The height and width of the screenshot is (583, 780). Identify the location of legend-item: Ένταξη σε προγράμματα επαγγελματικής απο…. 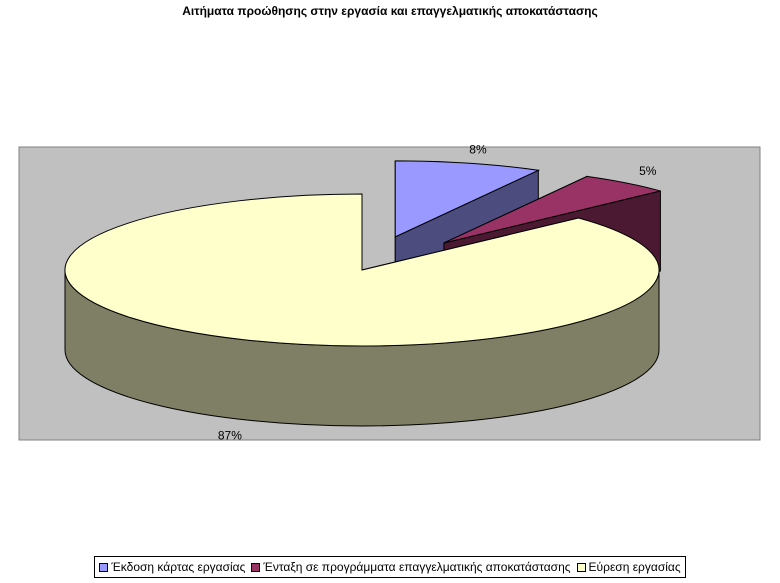
(411, 567).